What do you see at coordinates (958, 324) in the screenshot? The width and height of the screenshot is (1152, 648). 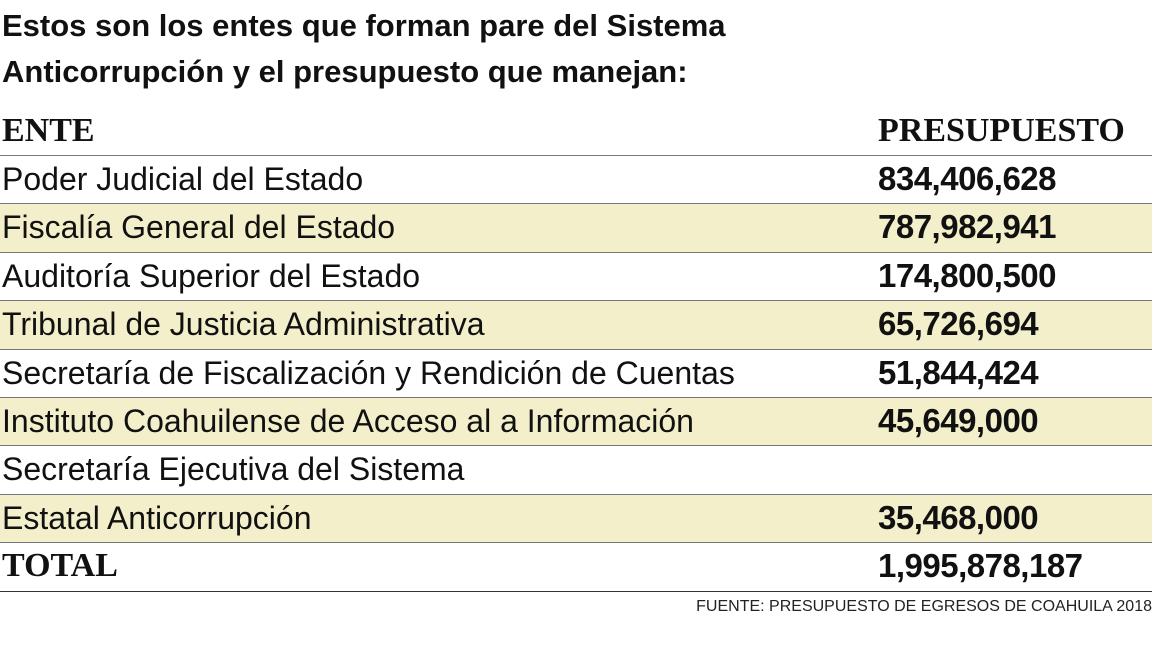 I see `amount: 65,726,694` at bounding box center [958, 324].